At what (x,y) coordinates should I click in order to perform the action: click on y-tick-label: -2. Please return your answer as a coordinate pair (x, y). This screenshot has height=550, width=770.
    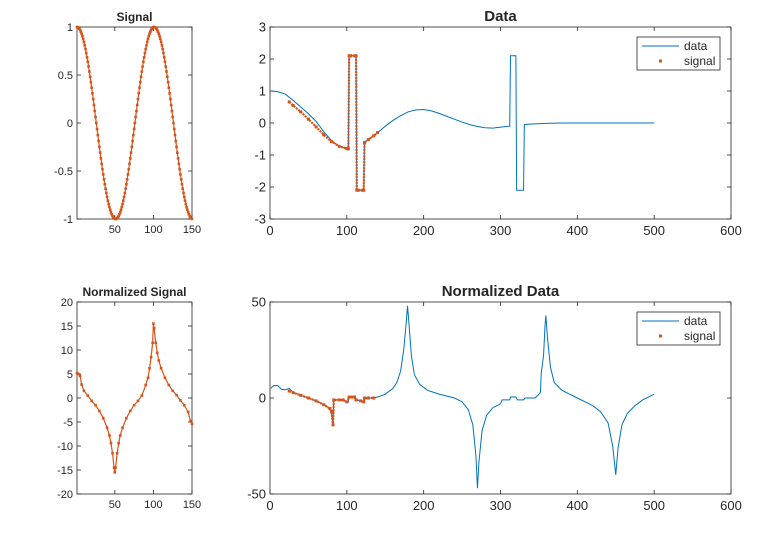
    Looking at the image, I should click on (260, 187).